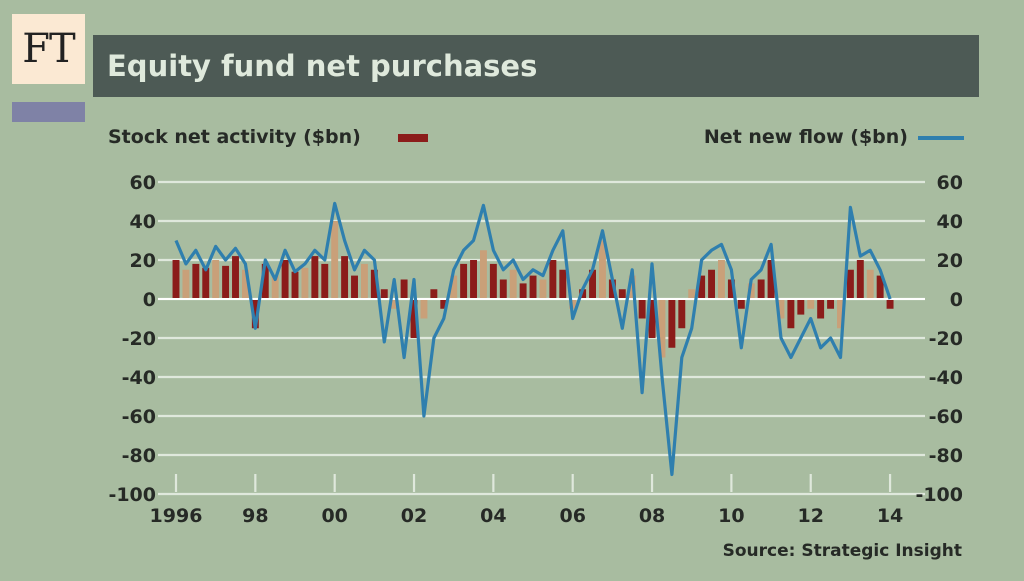 The image size is (1024, 581). Describe the element at coordinates (139, 378) in the screenshot. I see `y-tick-left: -40` at that location.